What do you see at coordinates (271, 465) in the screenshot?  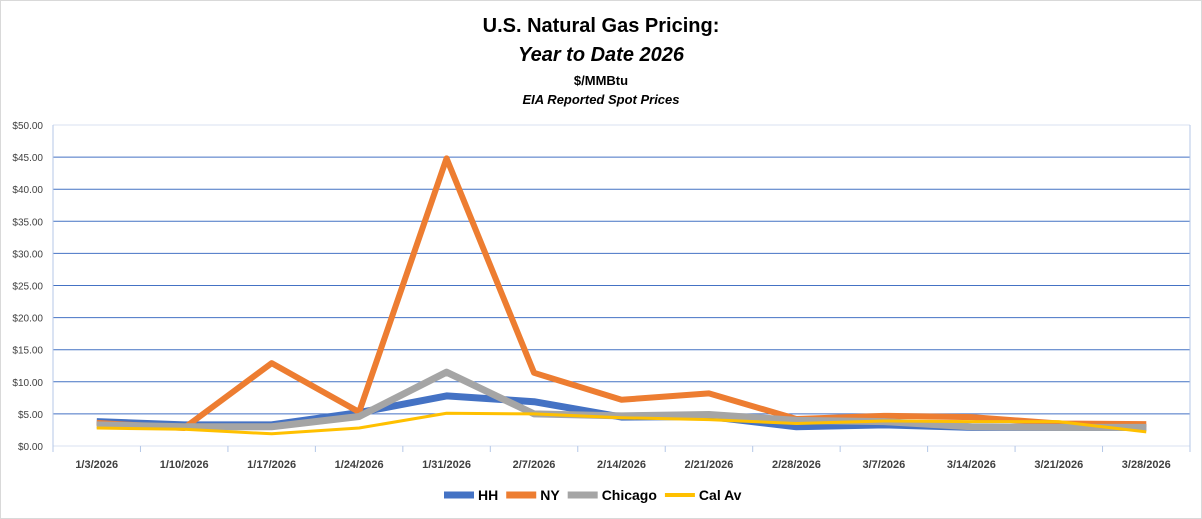 I see `x-tick-label: 1/17/2026` at bounding box center [271, 465].